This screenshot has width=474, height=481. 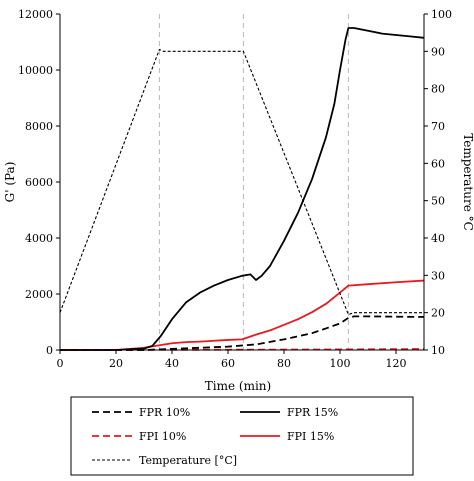 I want to click on x-tick-label: 100, so click(x=340, y=363).